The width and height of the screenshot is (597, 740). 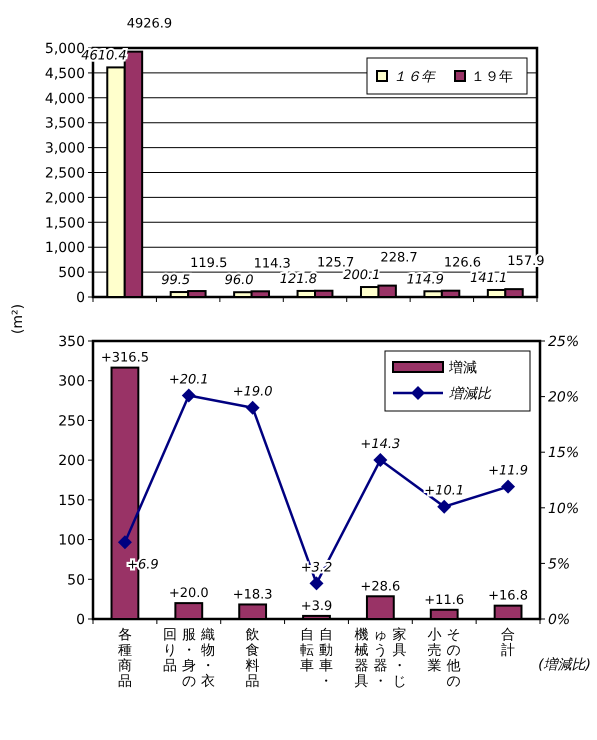 I want to click on y-tick-label: 3,000, so click(x=64, y=148).